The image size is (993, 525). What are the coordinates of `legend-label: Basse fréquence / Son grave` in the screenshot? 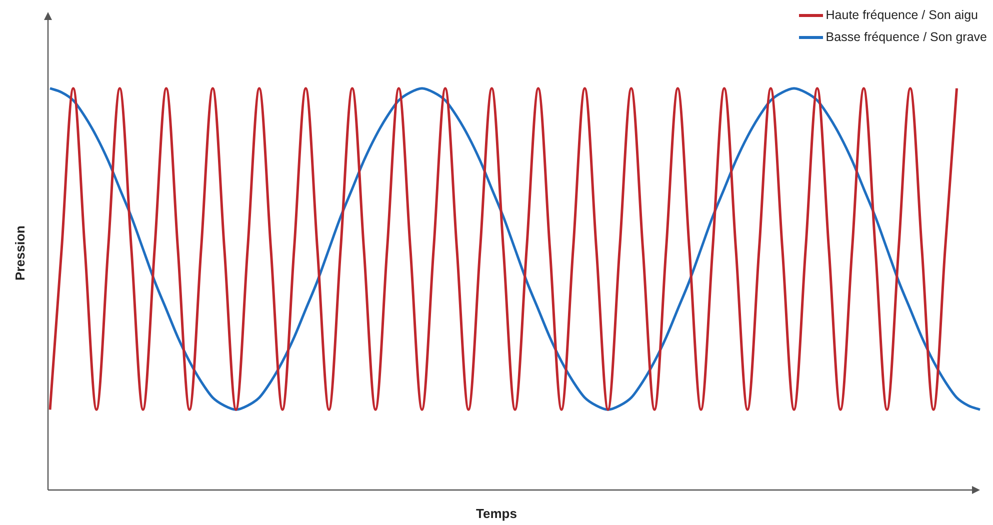 It's located at (906, 37).